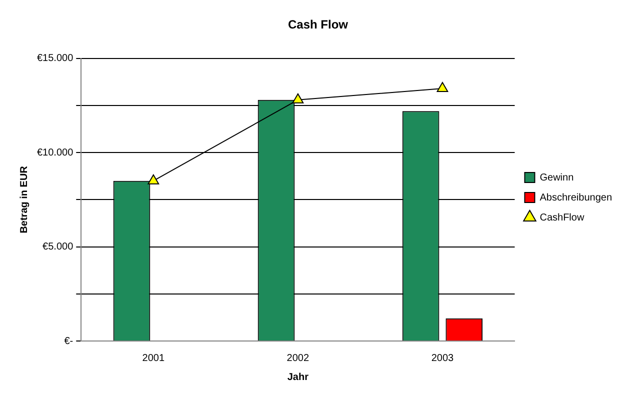 The width and height of the screenshot is (640, 399). Describe the element at coordinates (55, 58) in the screenshot. I see `y-tick-label: €15.000` at that location.